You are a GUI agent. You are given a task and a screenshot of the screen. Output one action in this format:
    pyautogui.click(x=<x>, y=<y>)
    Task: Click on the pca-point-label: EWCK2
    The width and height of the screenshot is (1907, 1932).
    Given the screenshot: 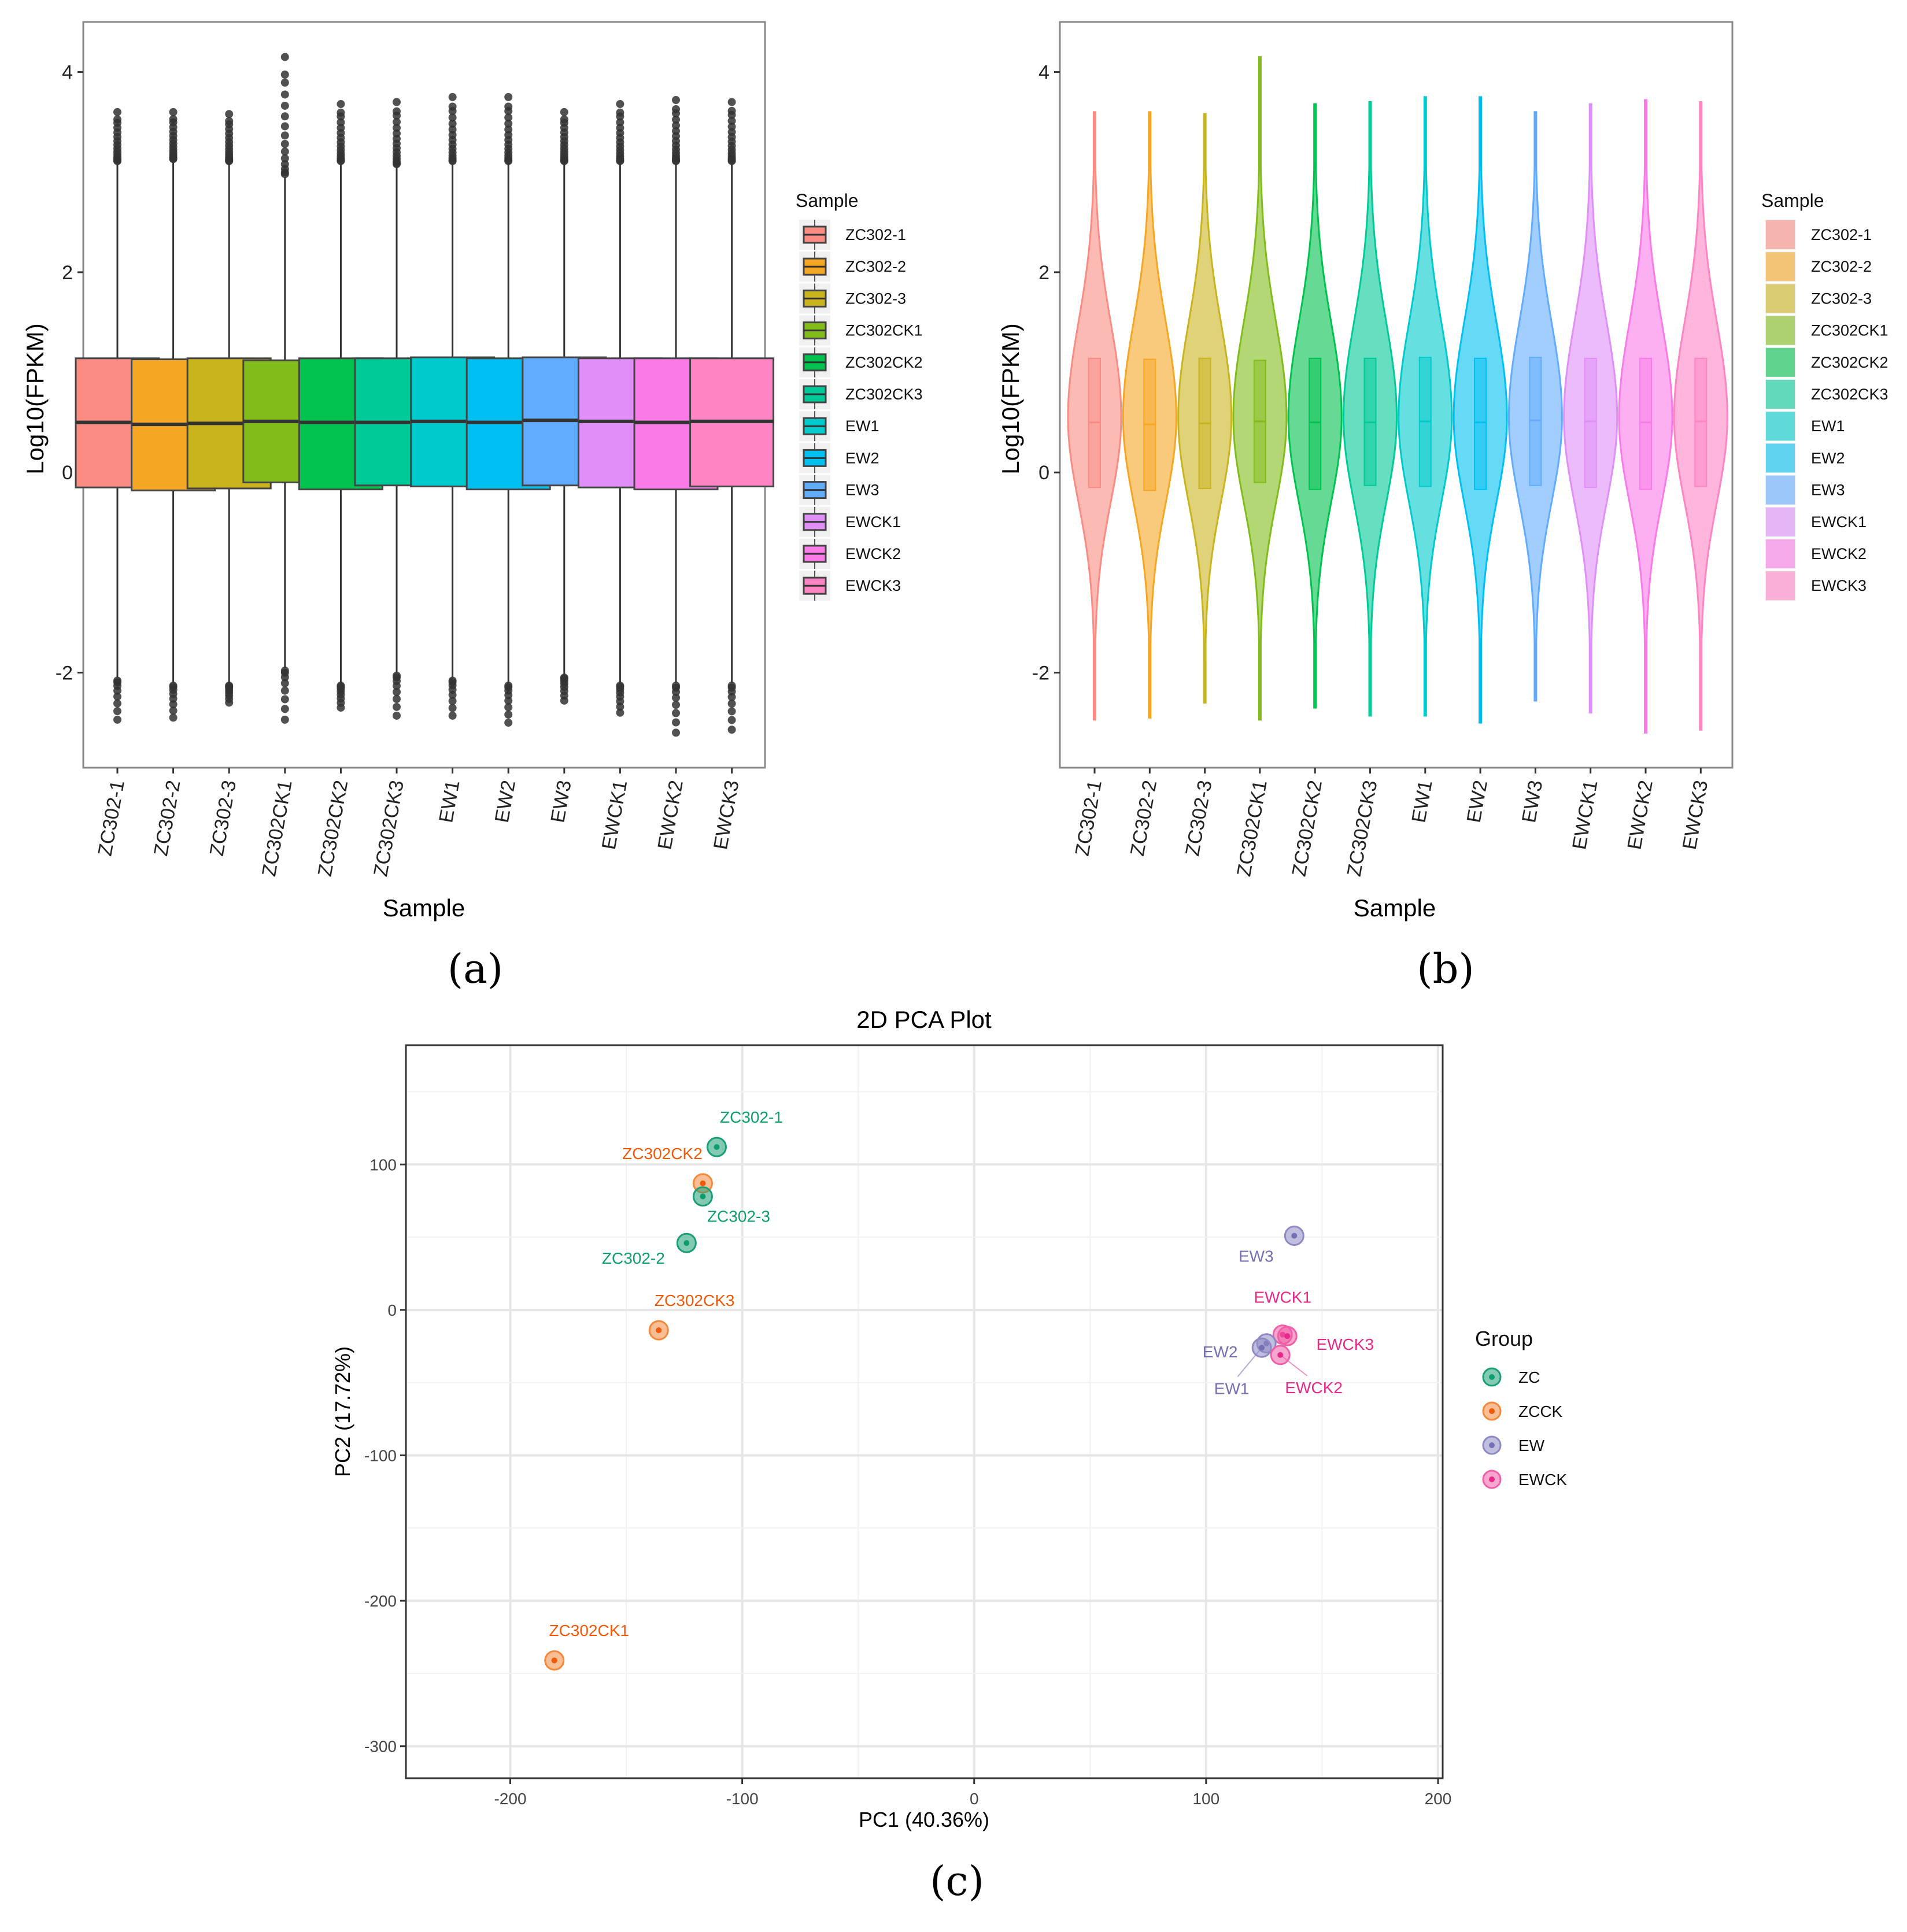 What is the action you would take?
    pyautogui.click(x=1314, y=1388)
    